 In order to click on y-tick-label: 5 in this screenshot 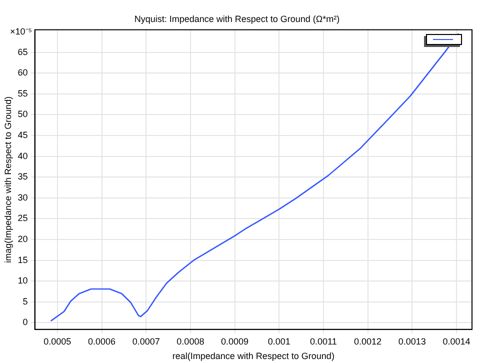, I will do `click(25, 301)`.